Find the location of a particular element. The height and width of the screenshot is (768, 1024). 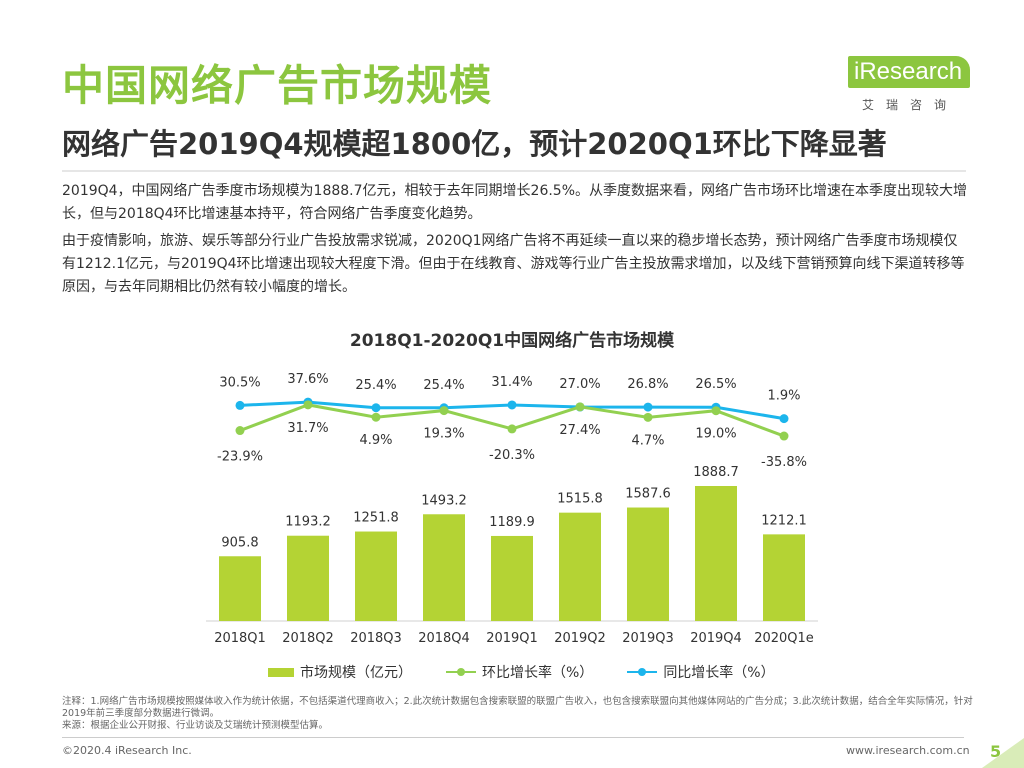

bar-value-label: 1888.7 is located at coordinates (716, 472).